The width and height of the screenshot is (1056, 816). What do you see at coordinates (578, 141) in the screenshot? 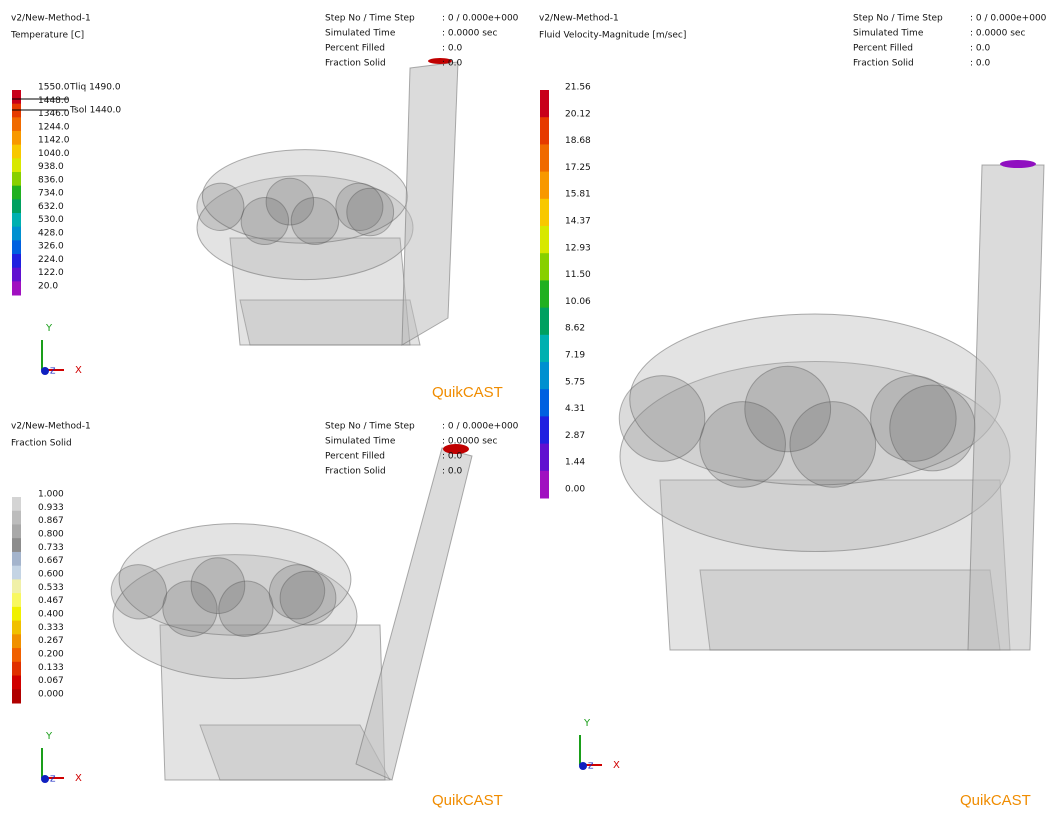
I see `scale-label: 18.68` at bounding box center [578, 141].